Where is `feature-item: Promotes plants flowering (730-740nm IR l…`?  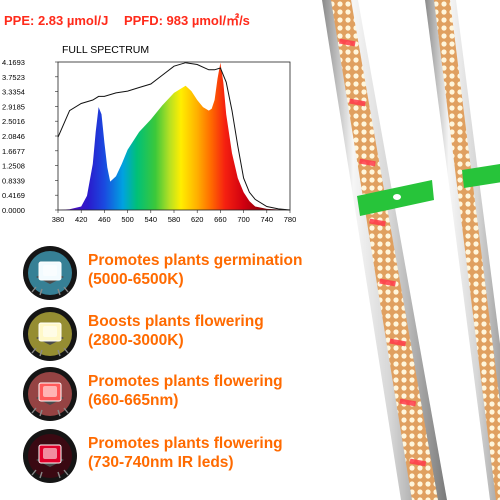 feature-item: Promotes plants flowering (730-740nm IR l… is located at coordinates (182, 456).